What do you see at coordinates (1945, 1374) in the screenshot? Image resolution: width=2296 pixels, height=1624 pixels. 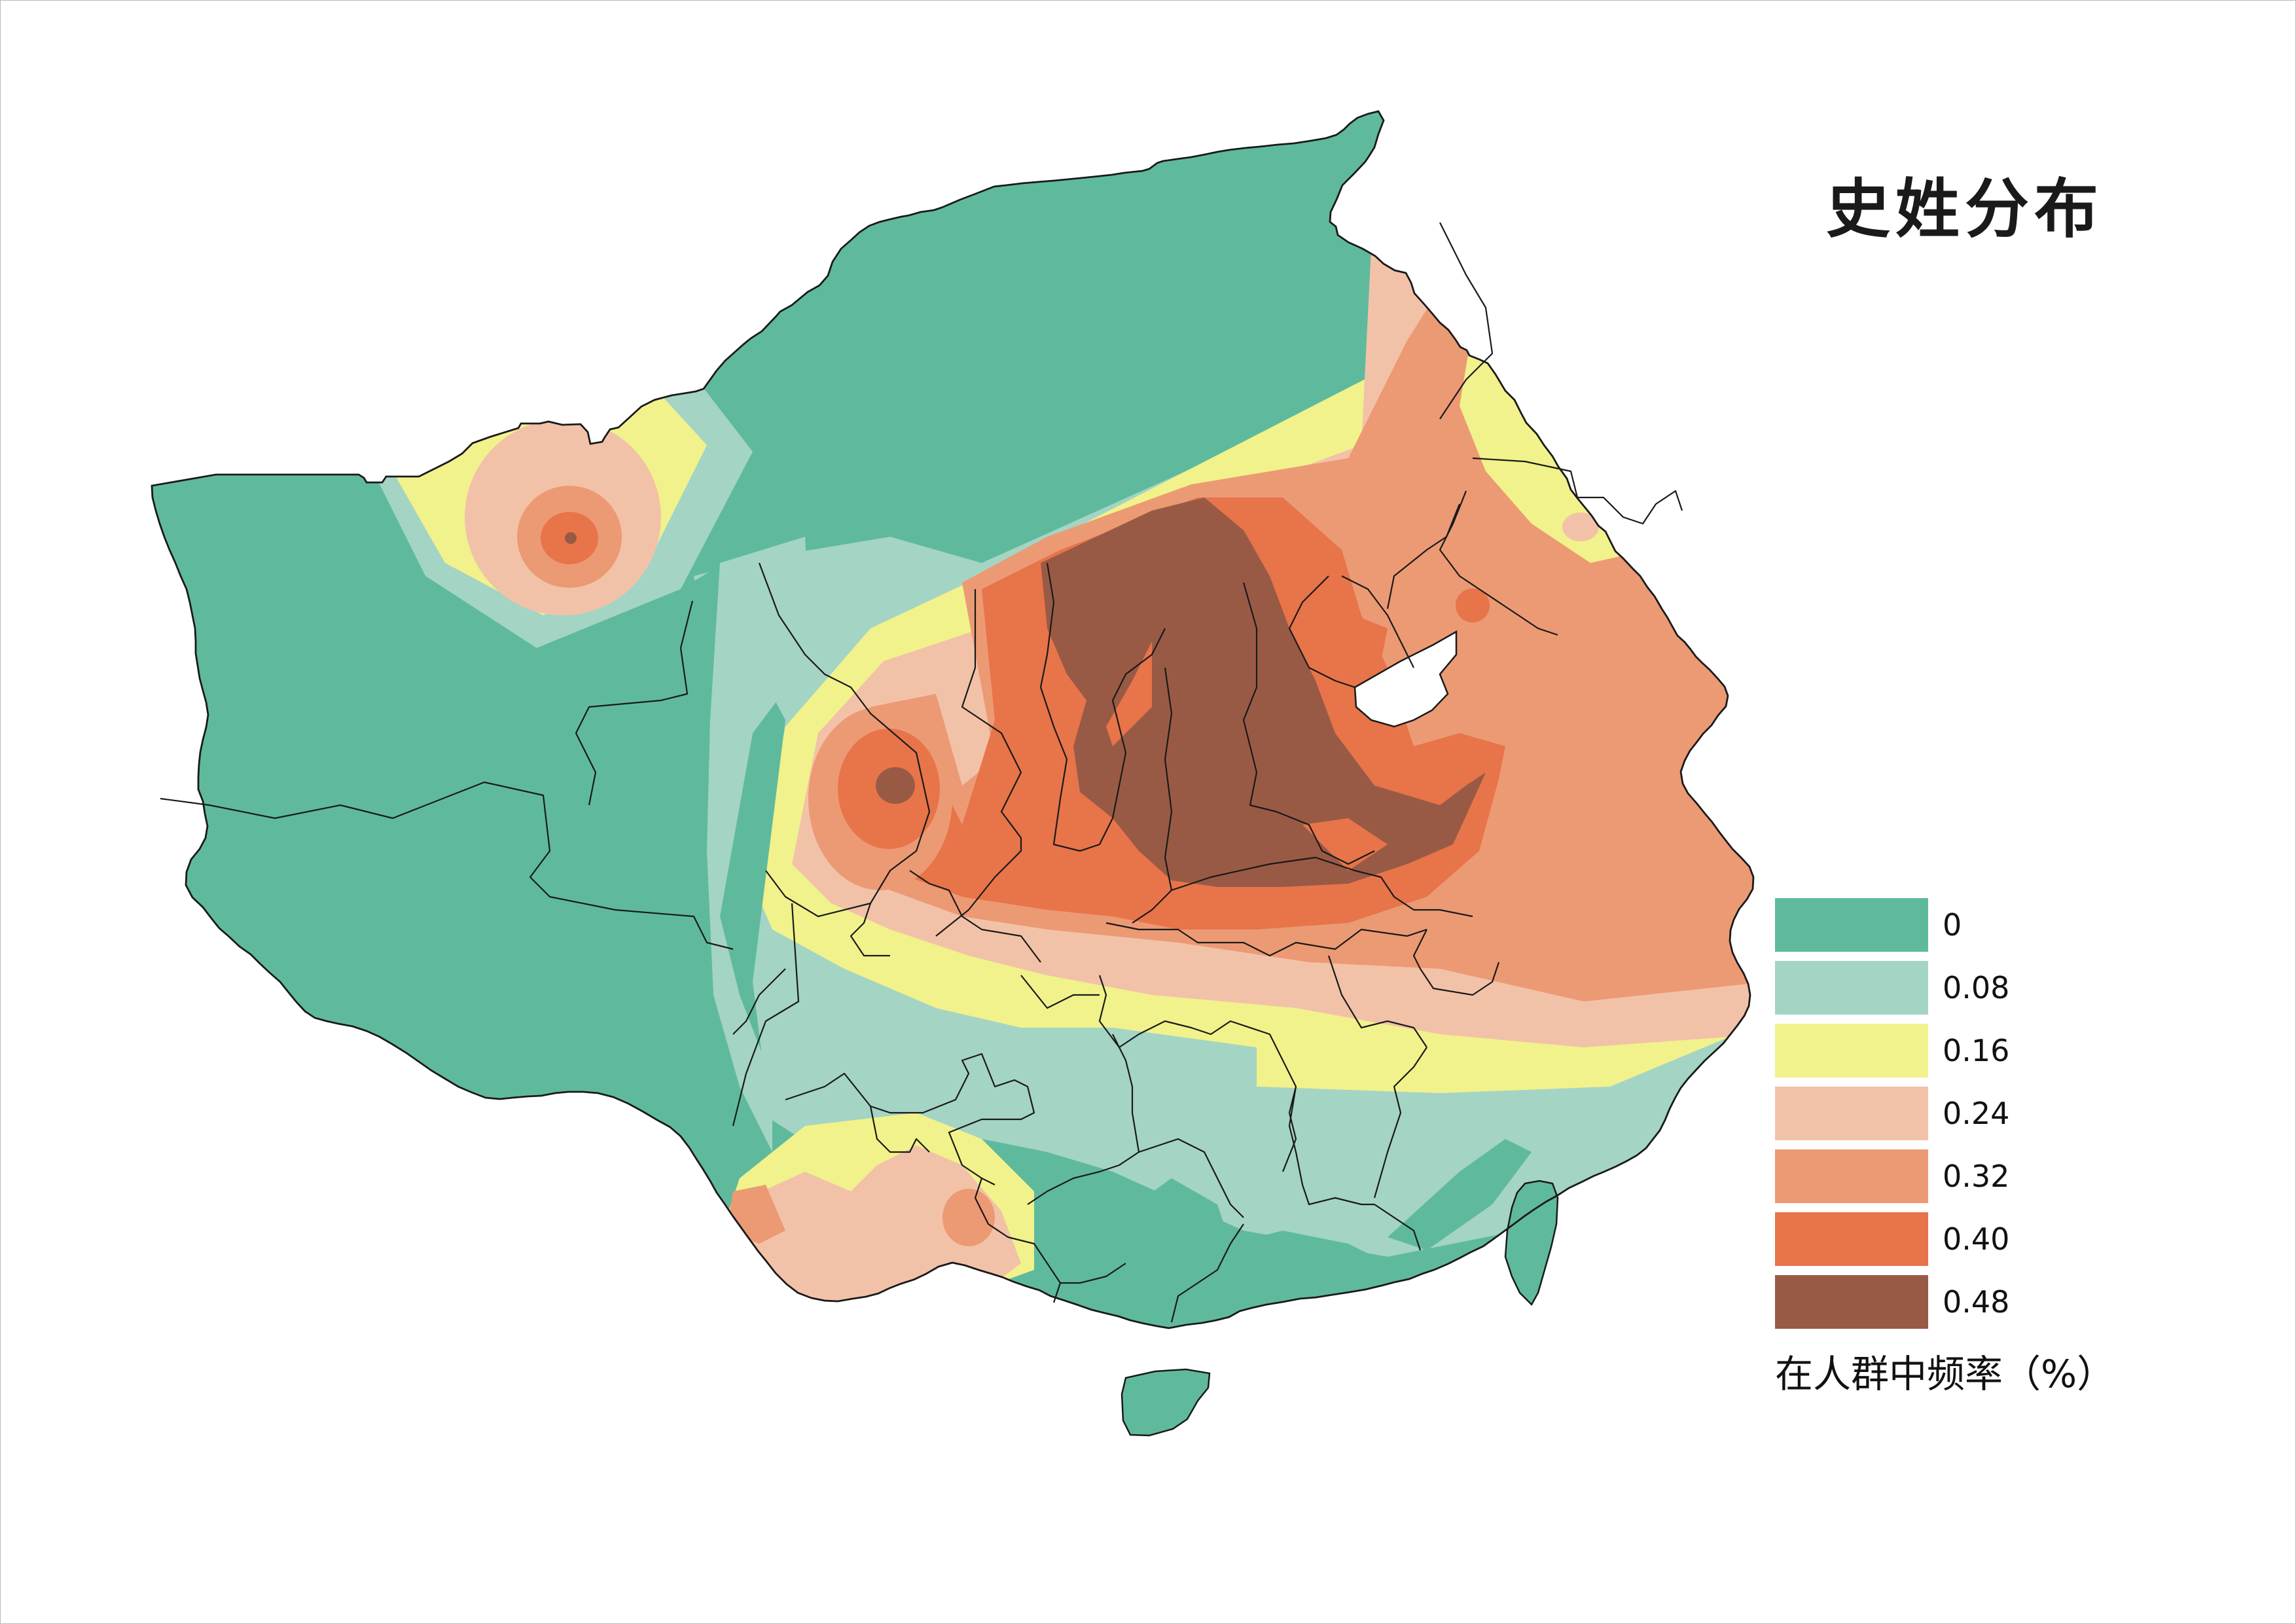 I see `legend-caption: 在人群中频率（%）` at bounding box center [1945, 1374].